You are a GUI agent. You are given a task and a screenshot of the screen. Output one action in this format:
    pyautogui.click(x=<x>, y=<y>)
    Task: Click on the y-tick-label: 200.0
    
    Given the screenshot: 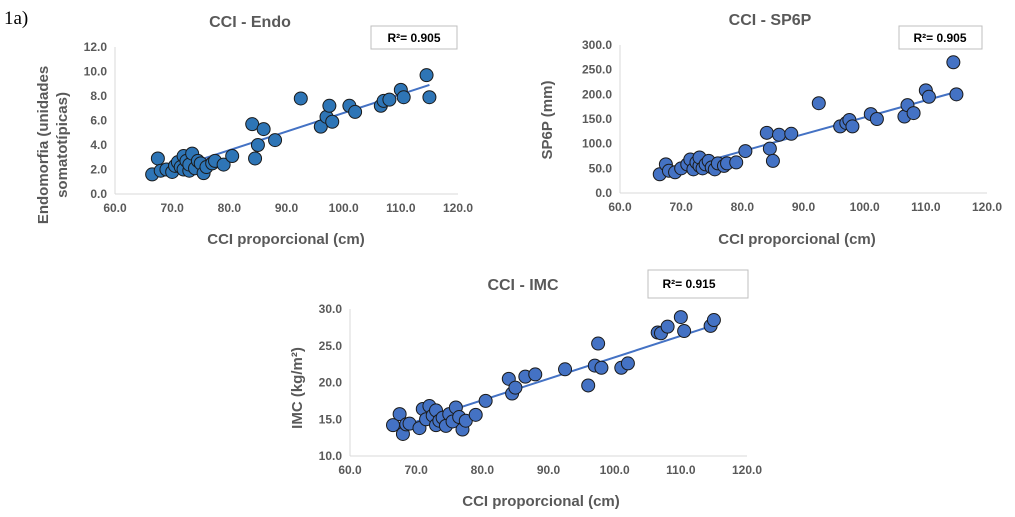 What is the action you would take?
    pyautogui.click(x=597, y=94)
    